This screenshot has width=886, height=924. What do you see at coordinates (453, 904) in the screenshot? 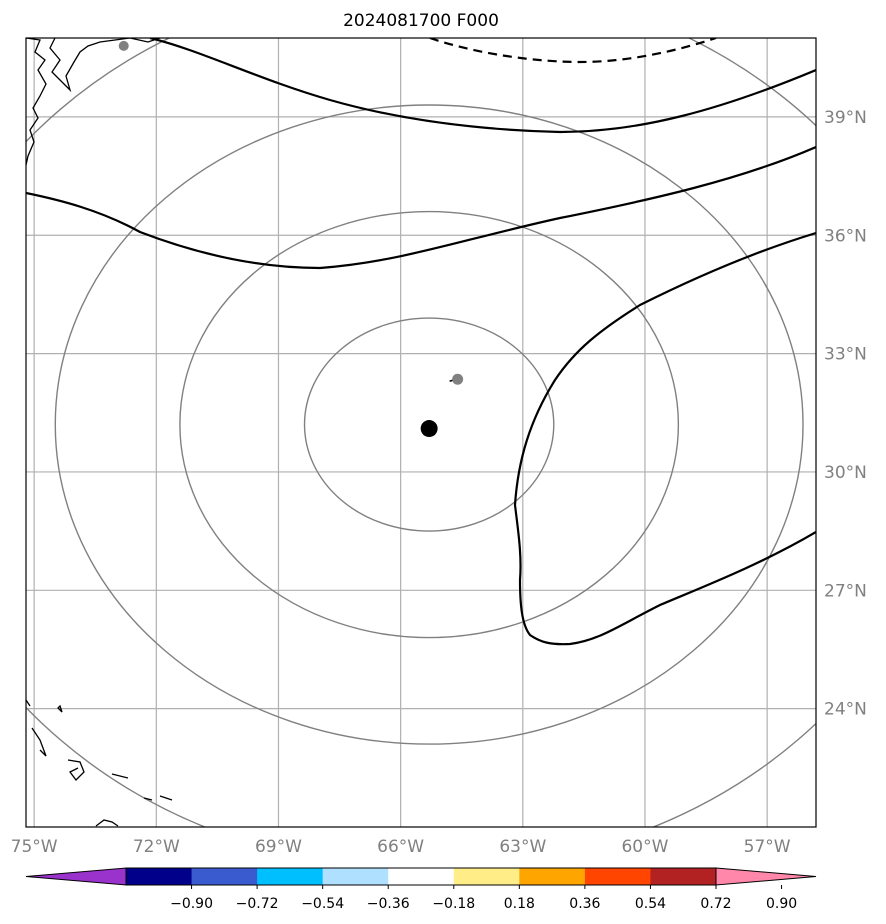
I see `colorbar-label: −0.18` at bounding box center [453, 904].